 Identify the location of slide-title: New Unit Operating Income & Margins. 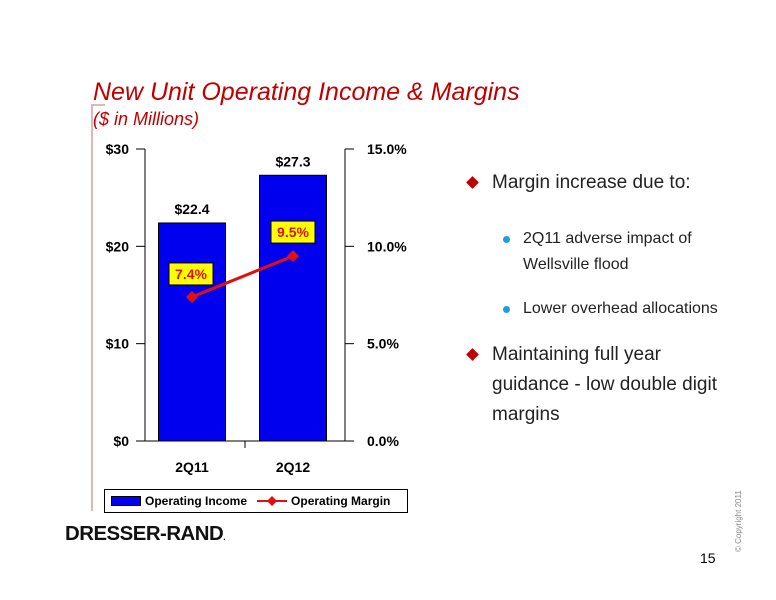
(306, 92).